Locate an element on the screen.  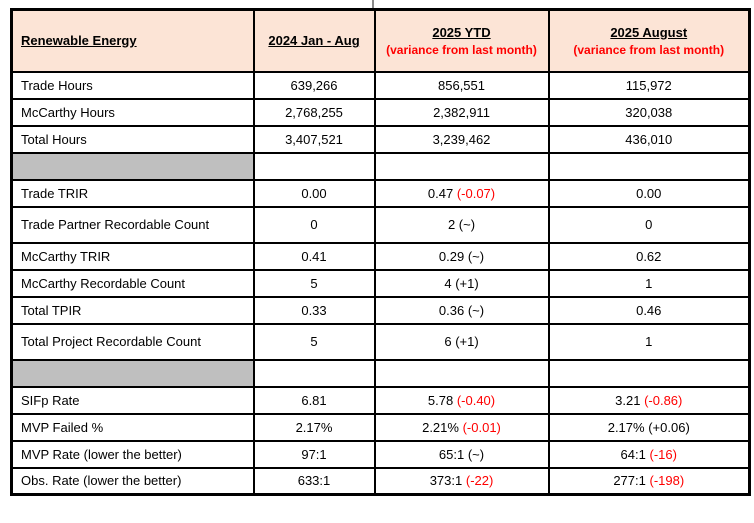
value-cell: 4 (+1) is located at coordinates (461, 283).